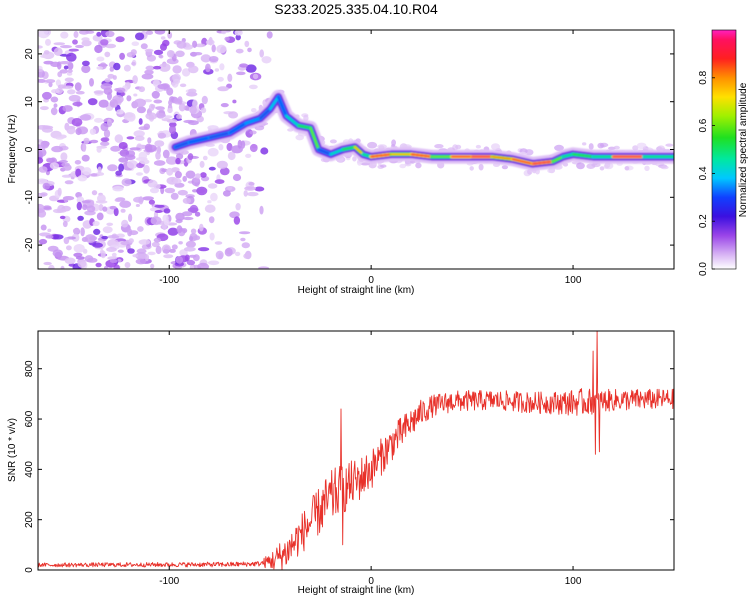  I want to click on spectrogram-xlabel: Height of straight line (km), so click(356, 290).